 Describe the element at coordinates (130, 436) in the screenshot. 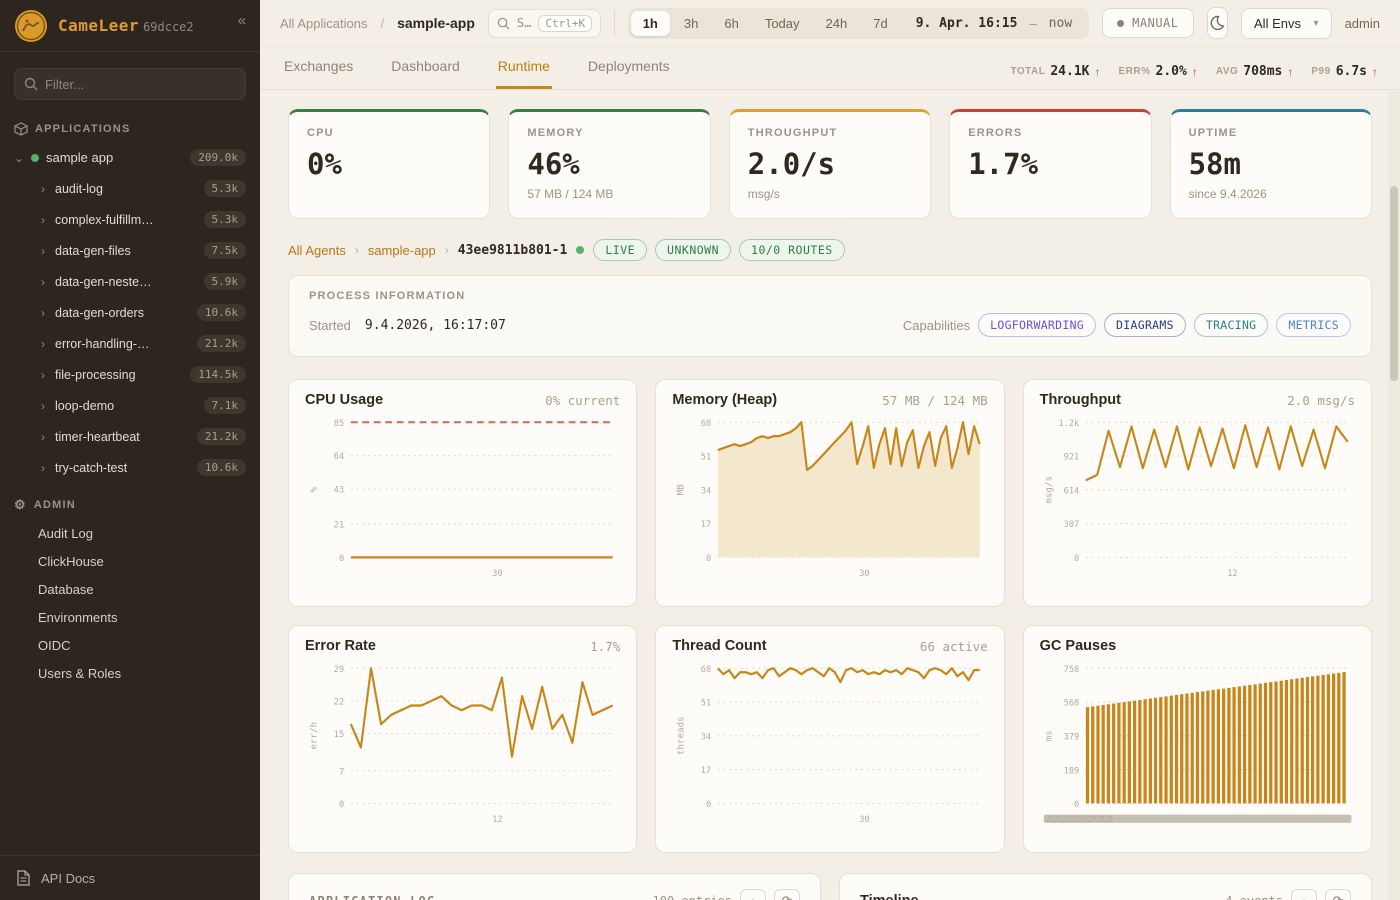

I see `sidebar-route-timer-heartbeat: › timer-heartbeat 21.2k` at that location.